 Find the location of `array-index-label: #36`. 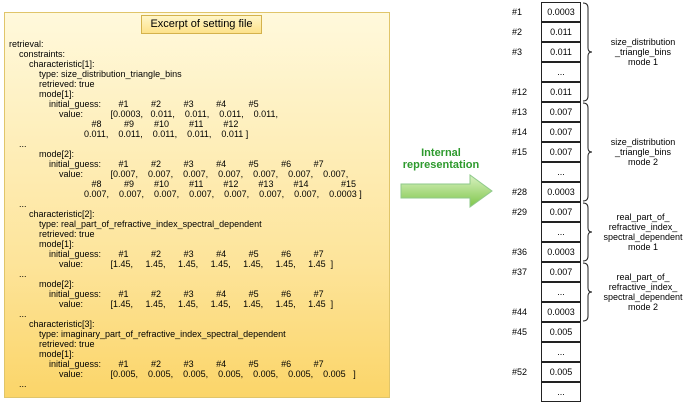

array-index-label: #36 is located at coordinates (520, 252).